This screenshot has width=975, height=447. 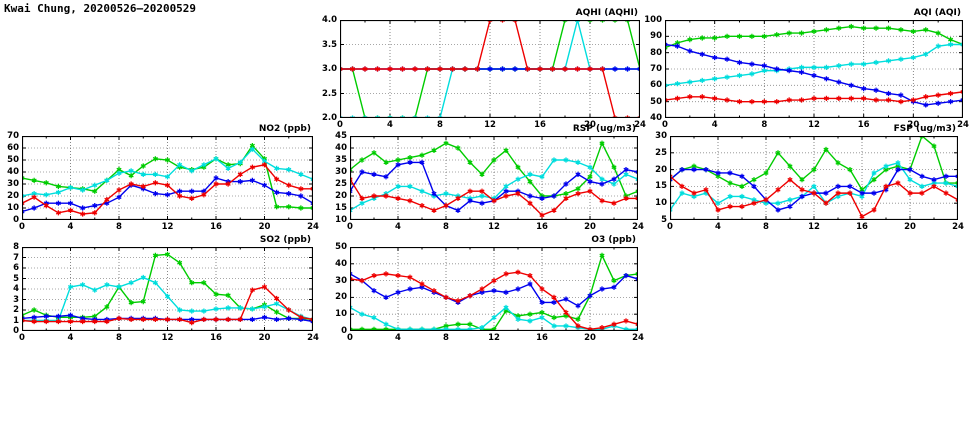 I want to click on y-tick-label: 50, so click(x=341, y=247).